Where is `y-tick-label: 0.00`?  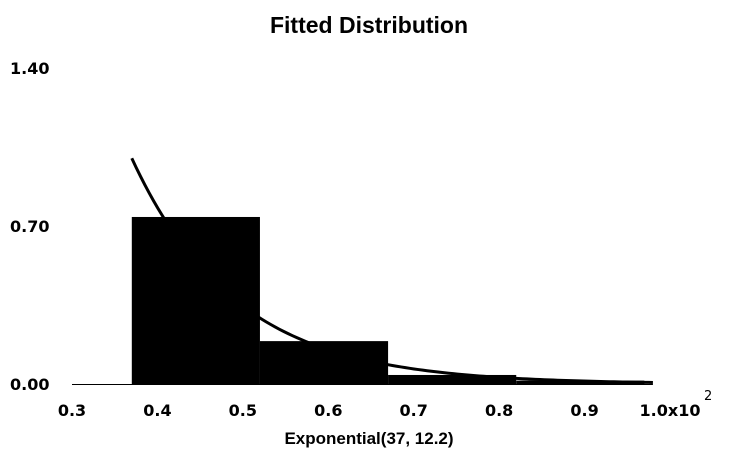 y-tick-label: 0.00 is located at coordinates (29, 384).